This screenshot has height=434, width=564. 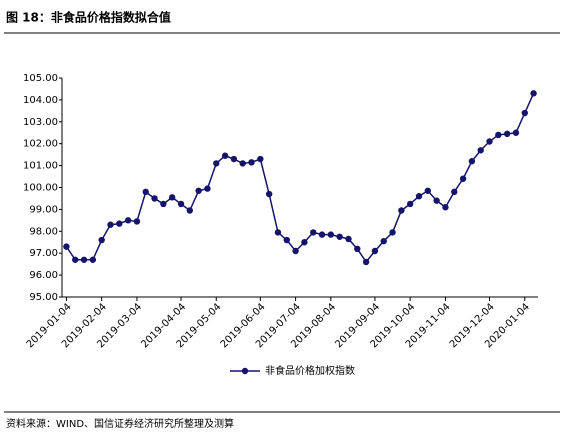 What do you see at coordinates (310, 370) in the screenshot?
I see `legend-label: 非食品价格加权指数` at bounding box center [310, 370].